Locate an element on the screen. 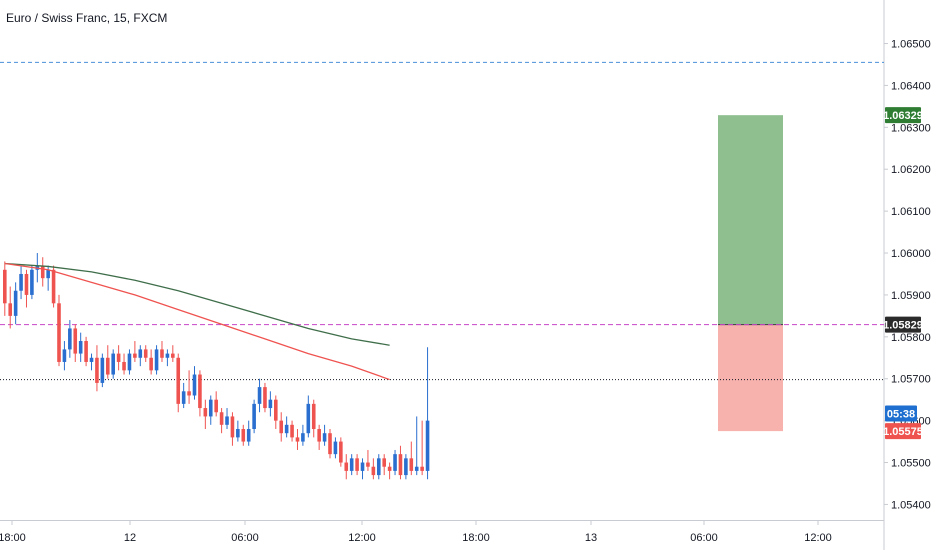 Image resolution: width=932 pixels, height=555 pixels. time-tick-label: 13 is located at coordinates (591, 538).